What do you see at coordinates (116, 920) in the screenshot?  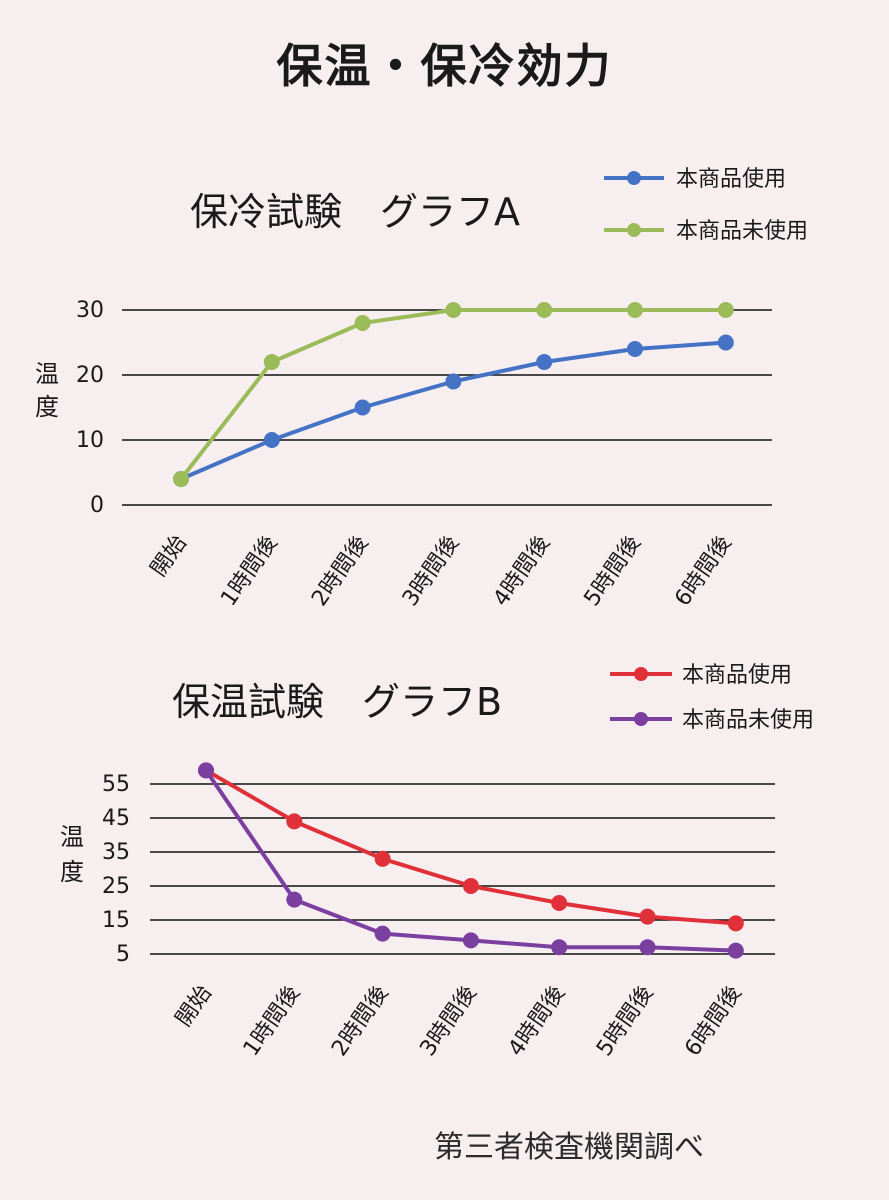 I see `y-tick-label: 15` at bounding box center [116, 920].